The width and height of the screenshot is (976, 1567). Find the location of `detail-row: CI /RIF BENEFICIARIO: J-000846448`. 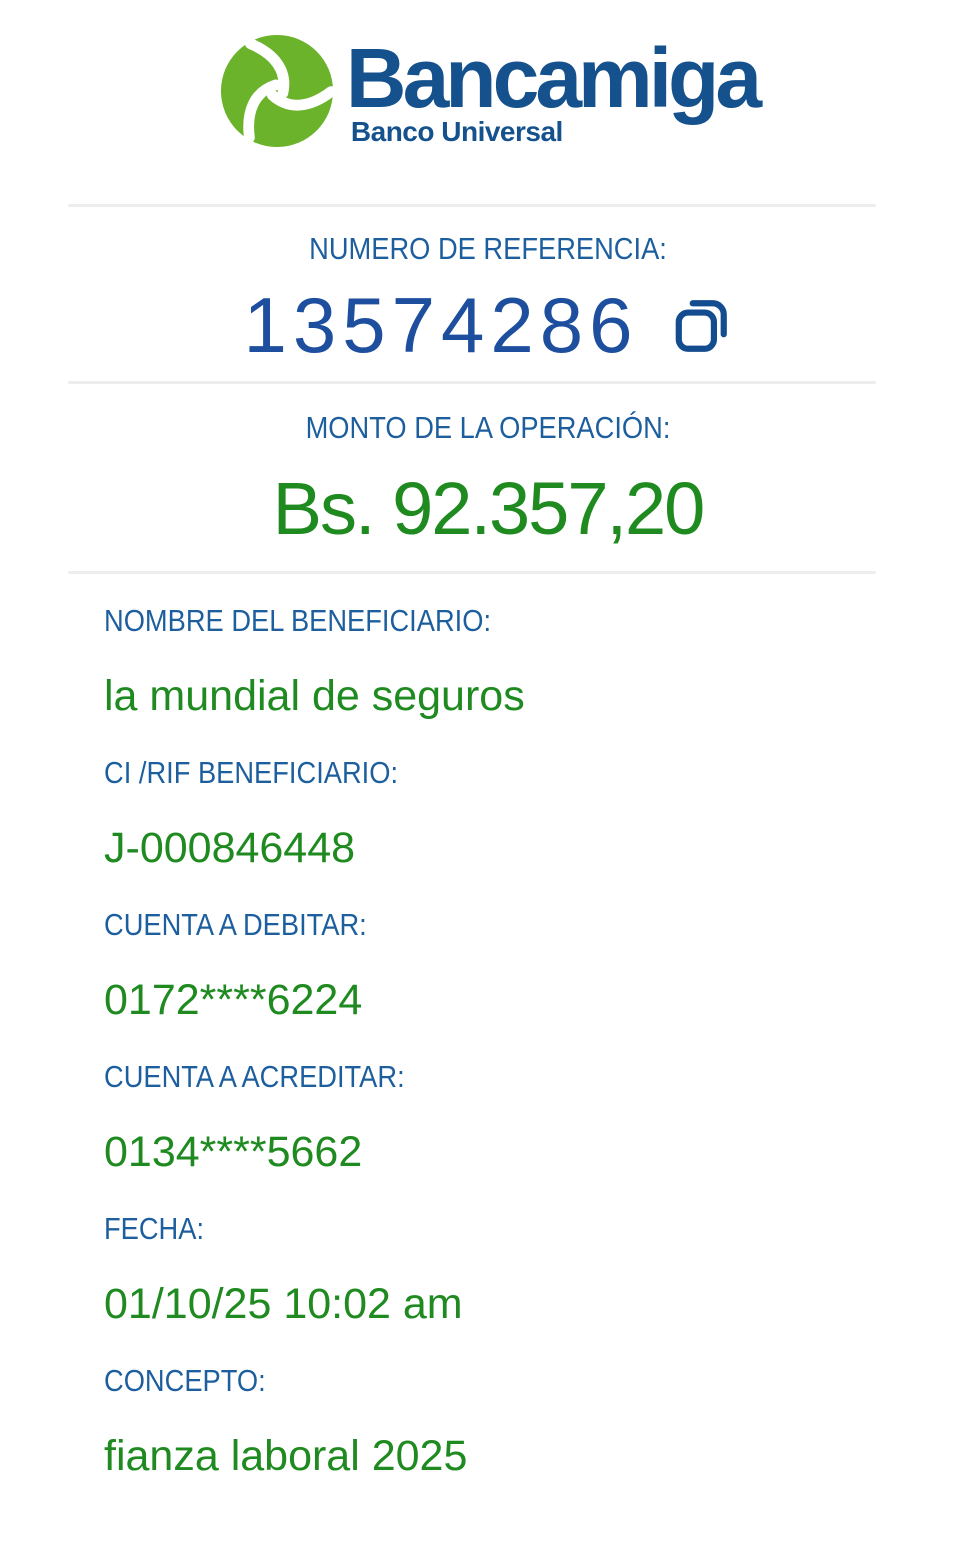

detail-row: CI /RIF BENEFICIARIO: J-000846448 is located at coordinates (540, 813).